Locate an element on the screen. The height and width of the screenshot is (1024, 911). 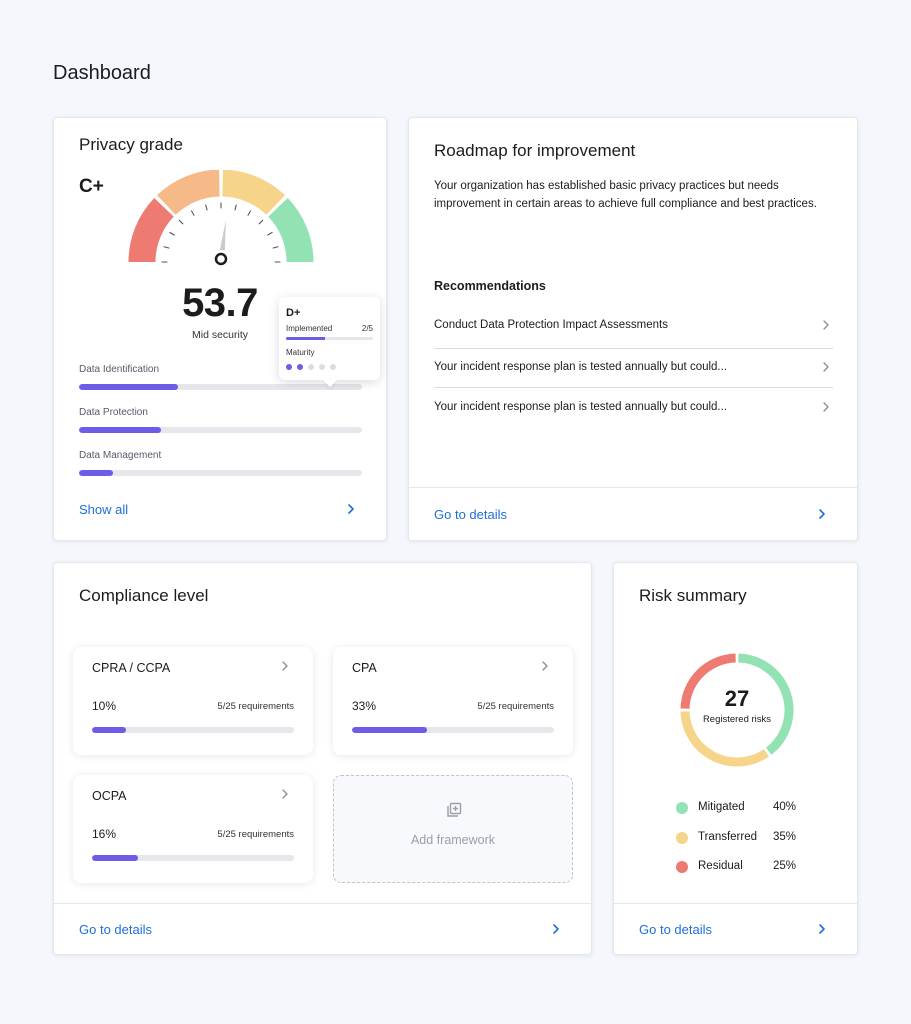
roadmap-title: Roadmap for improvement is located at coordinates (535, 150).